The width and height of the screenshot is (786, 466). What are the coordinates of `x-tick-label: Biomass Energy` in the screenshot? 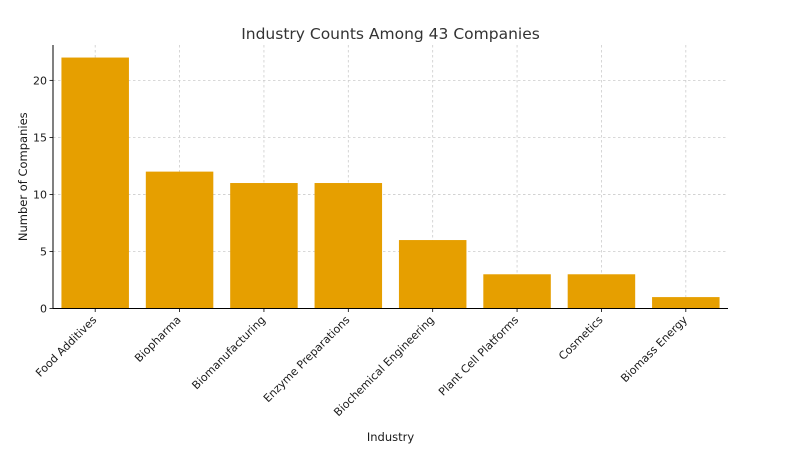 It's located at (654, 349).